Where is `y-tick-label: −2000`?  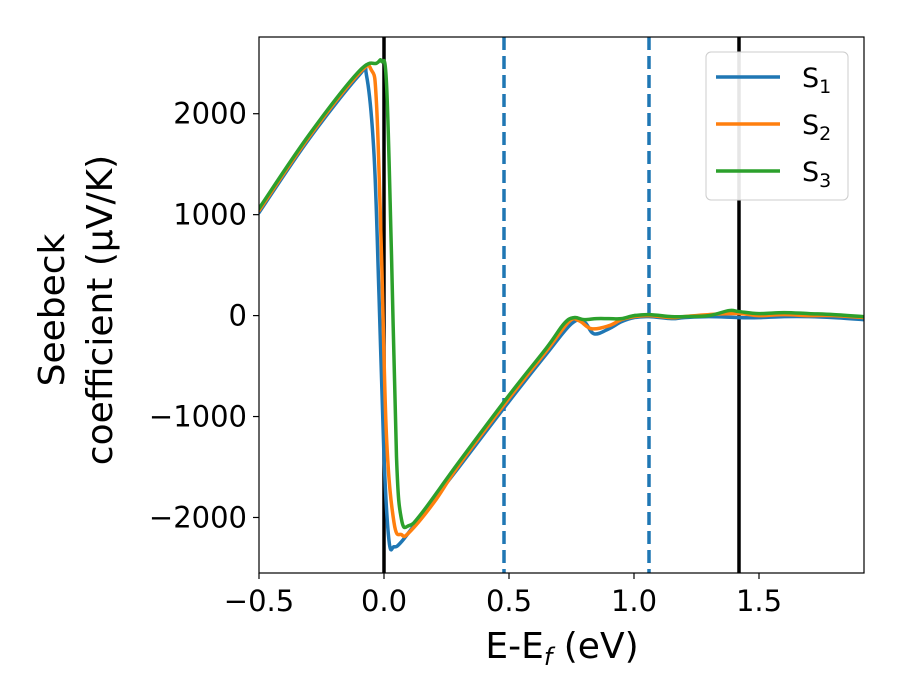 y-tick-label: −2000 is located at coordinates (198, 517).